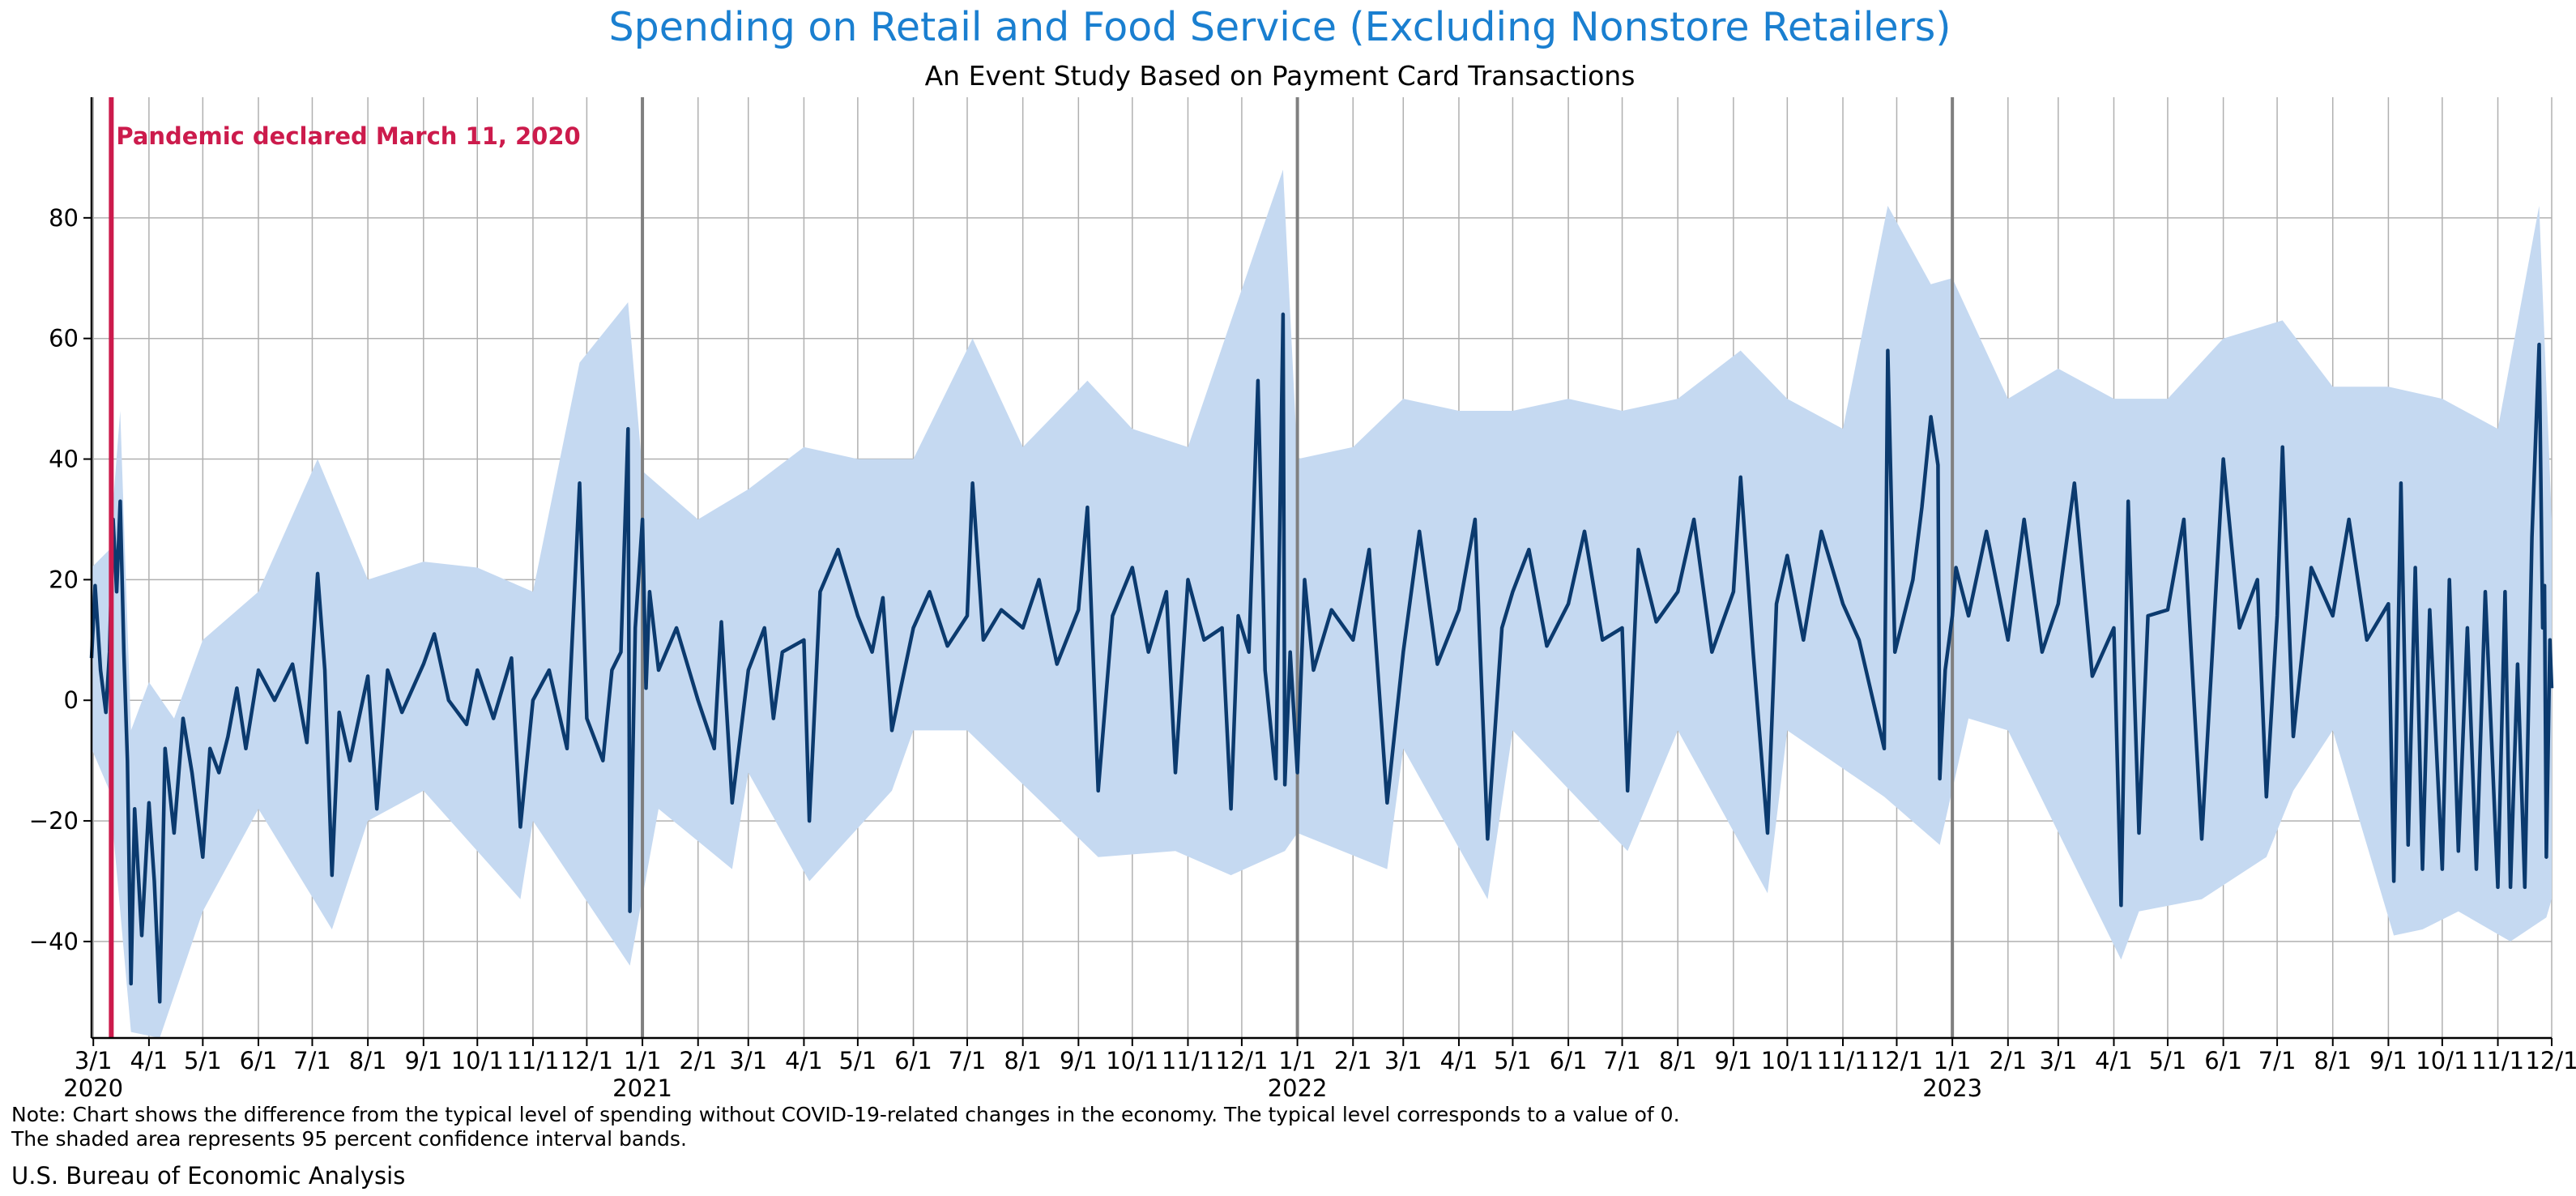 The image size is (2576, 1196). What do you see at coordinates (1298, 1088) in the screenshot?
I see `x-year-label: 2022` at bounding box center [1298, 1088].